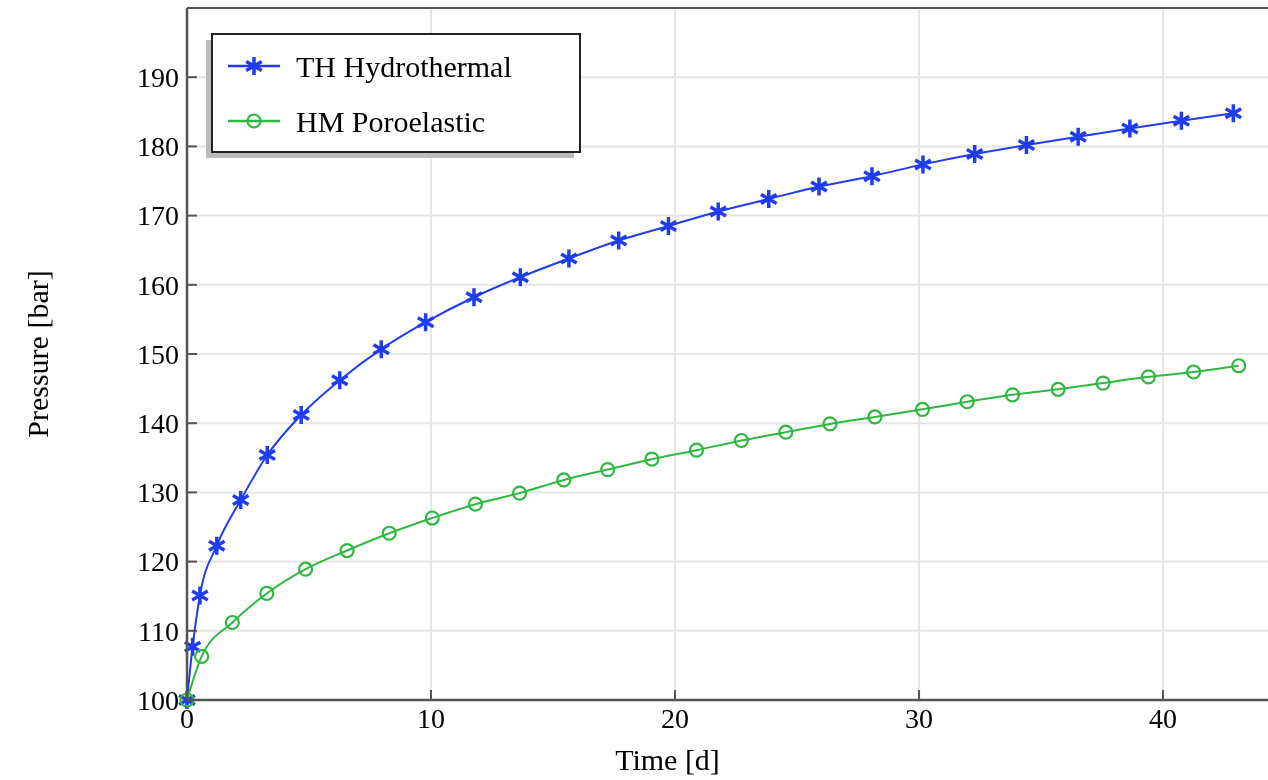 The height and width of the screenshot is (780, 1268). Describe the element at coordinates (391, 121) in the screenshot. I see `legend-label: HM Poroelastic` at that location.